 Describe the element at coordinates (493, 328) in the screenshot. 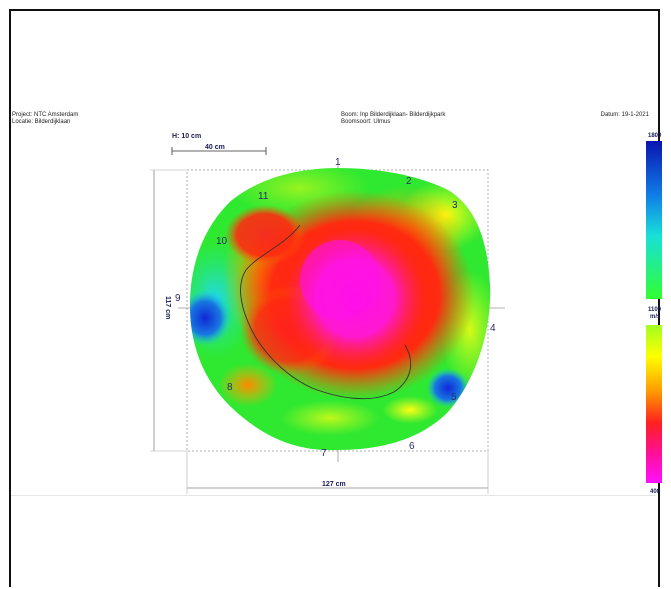

I see `sensor-4-label: 4` at that location.